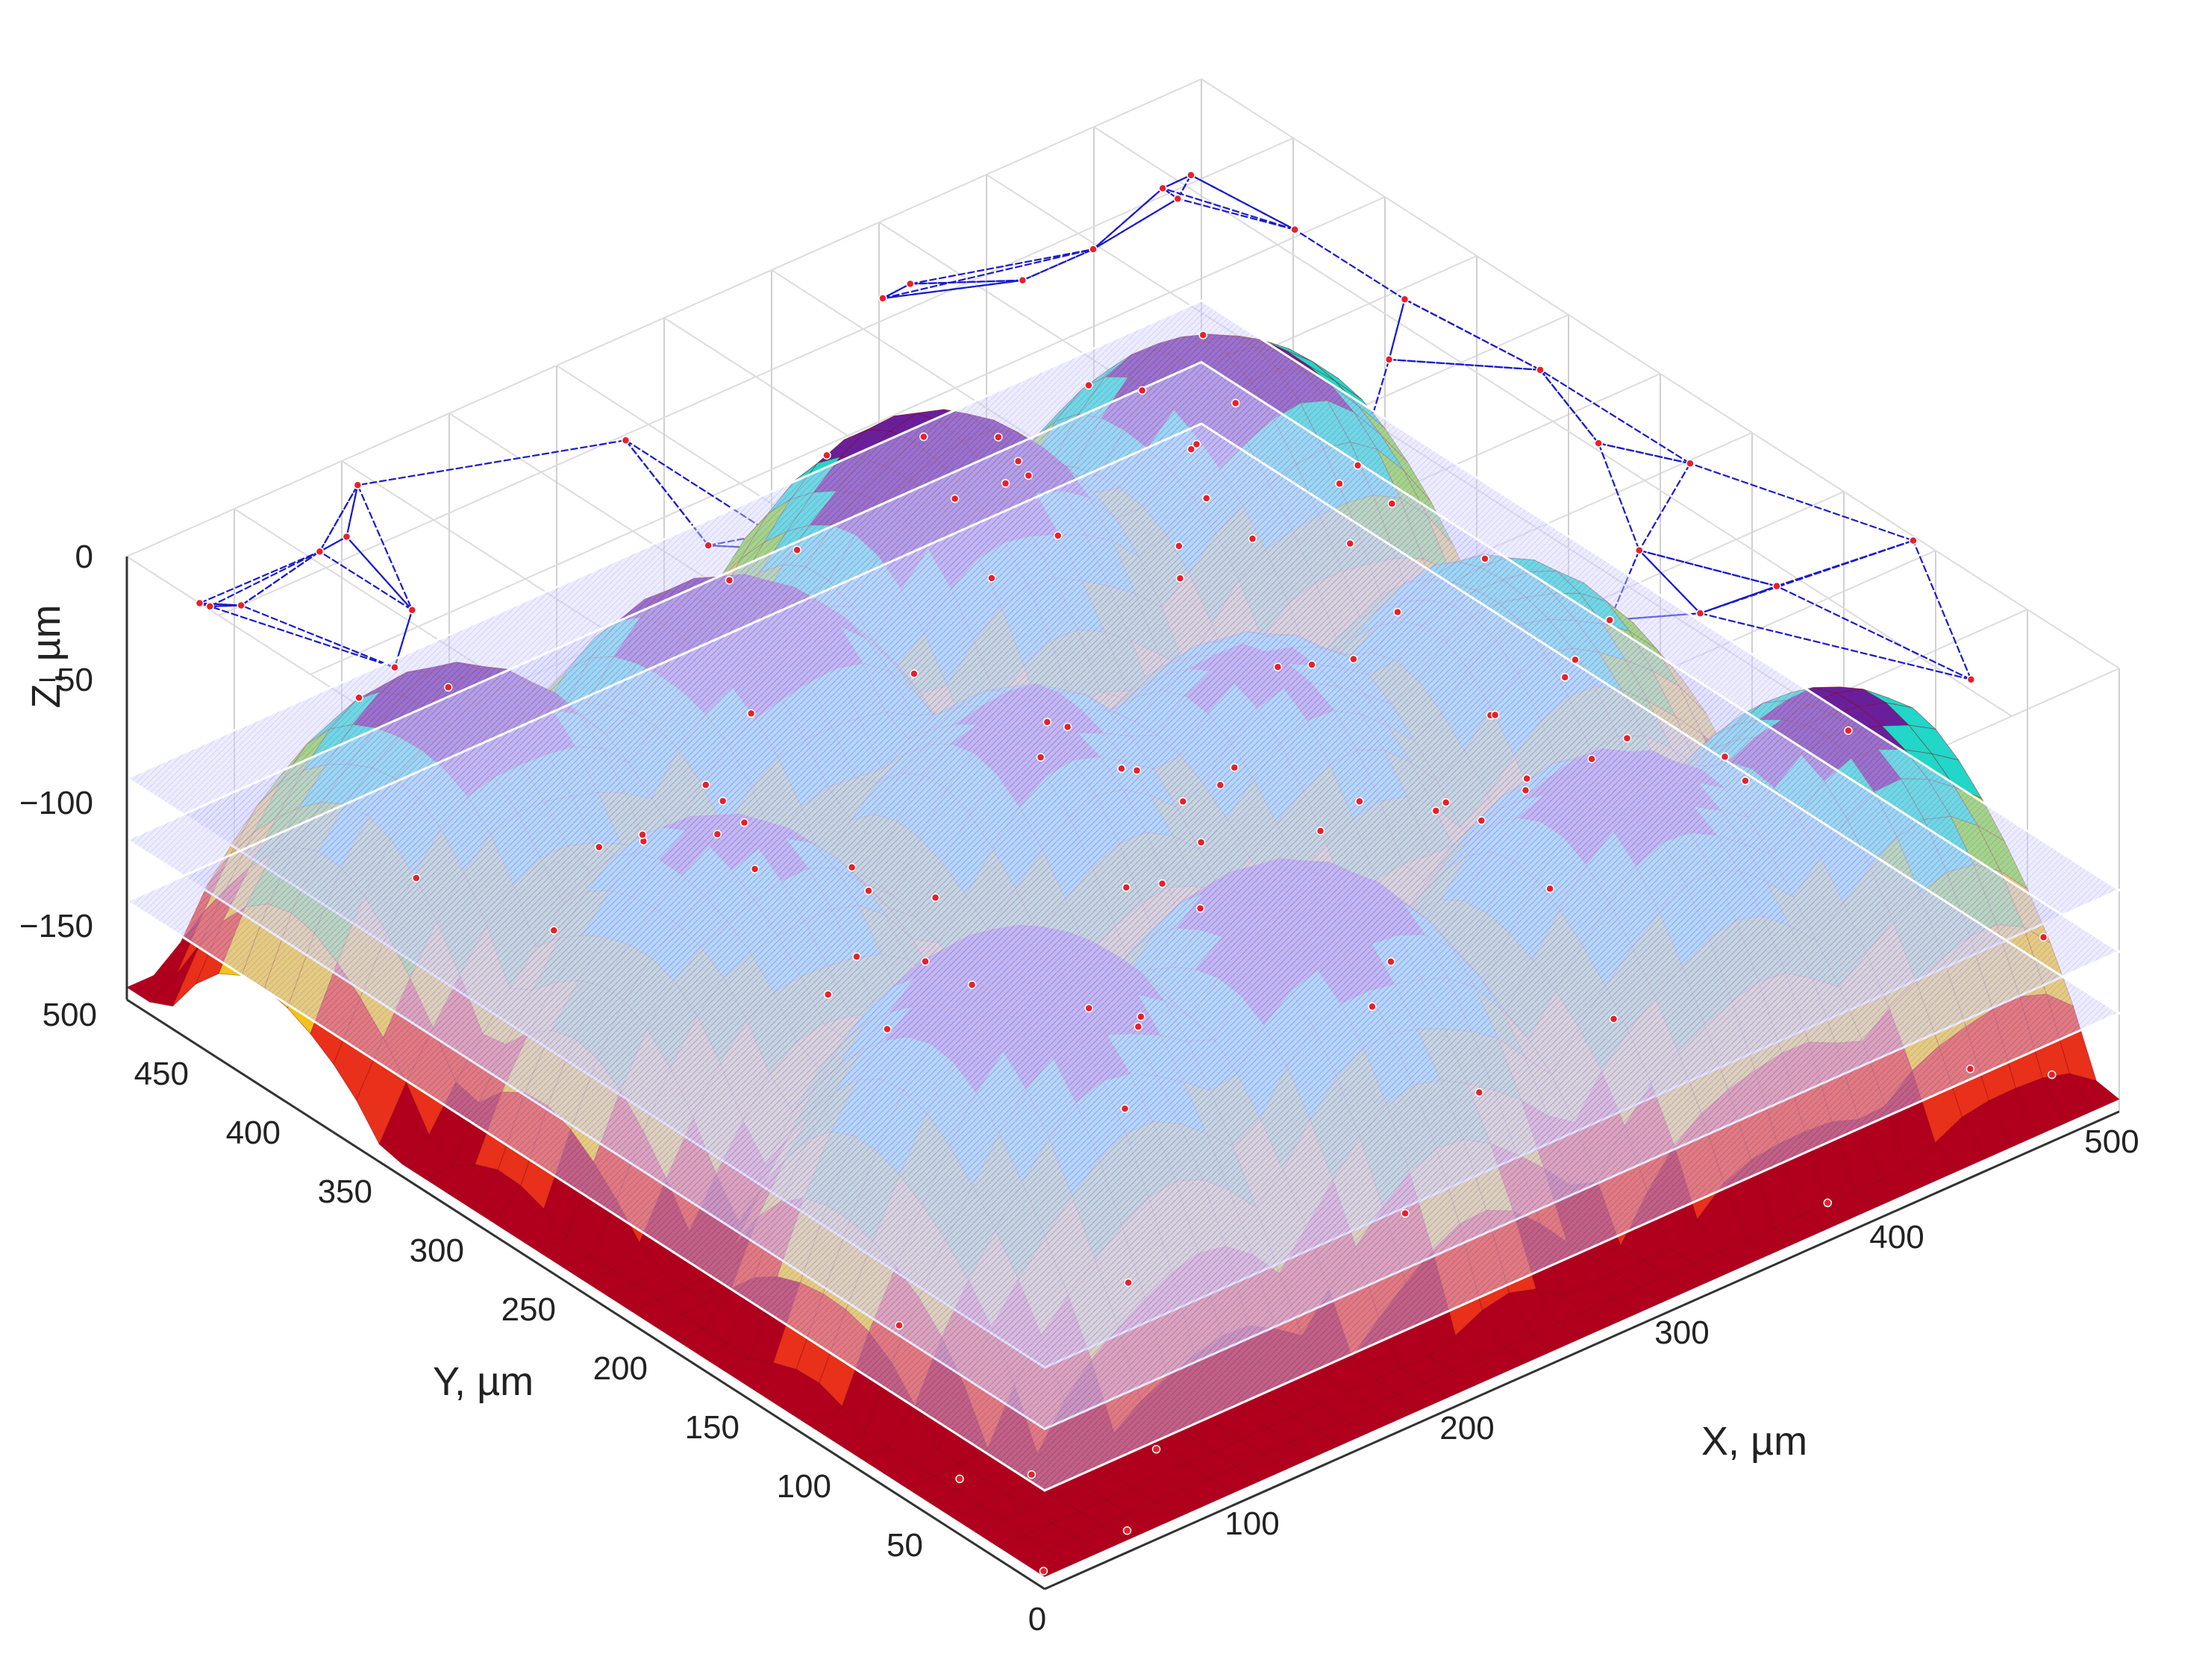 This screenshot has height=1680, width=2211. What do you see at coordinates (1466, 1428) in the screenshot?
I see `x-tick-label: 200` at bounding box center [1466, 1428].